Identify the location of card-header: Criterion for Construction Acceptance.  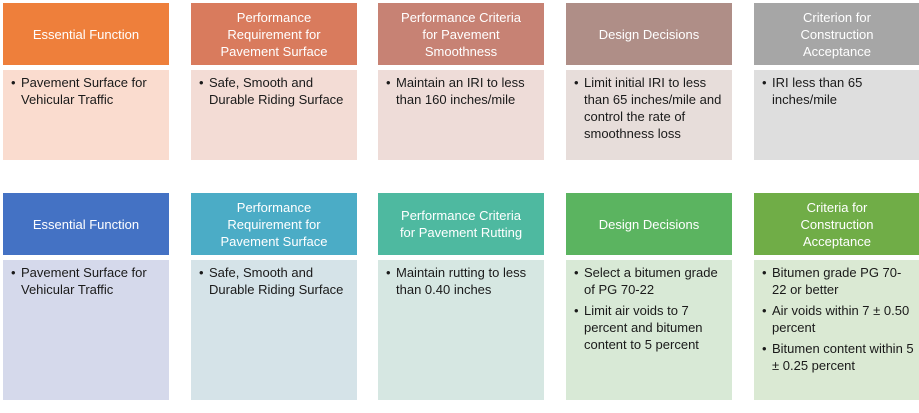
(836, 34).